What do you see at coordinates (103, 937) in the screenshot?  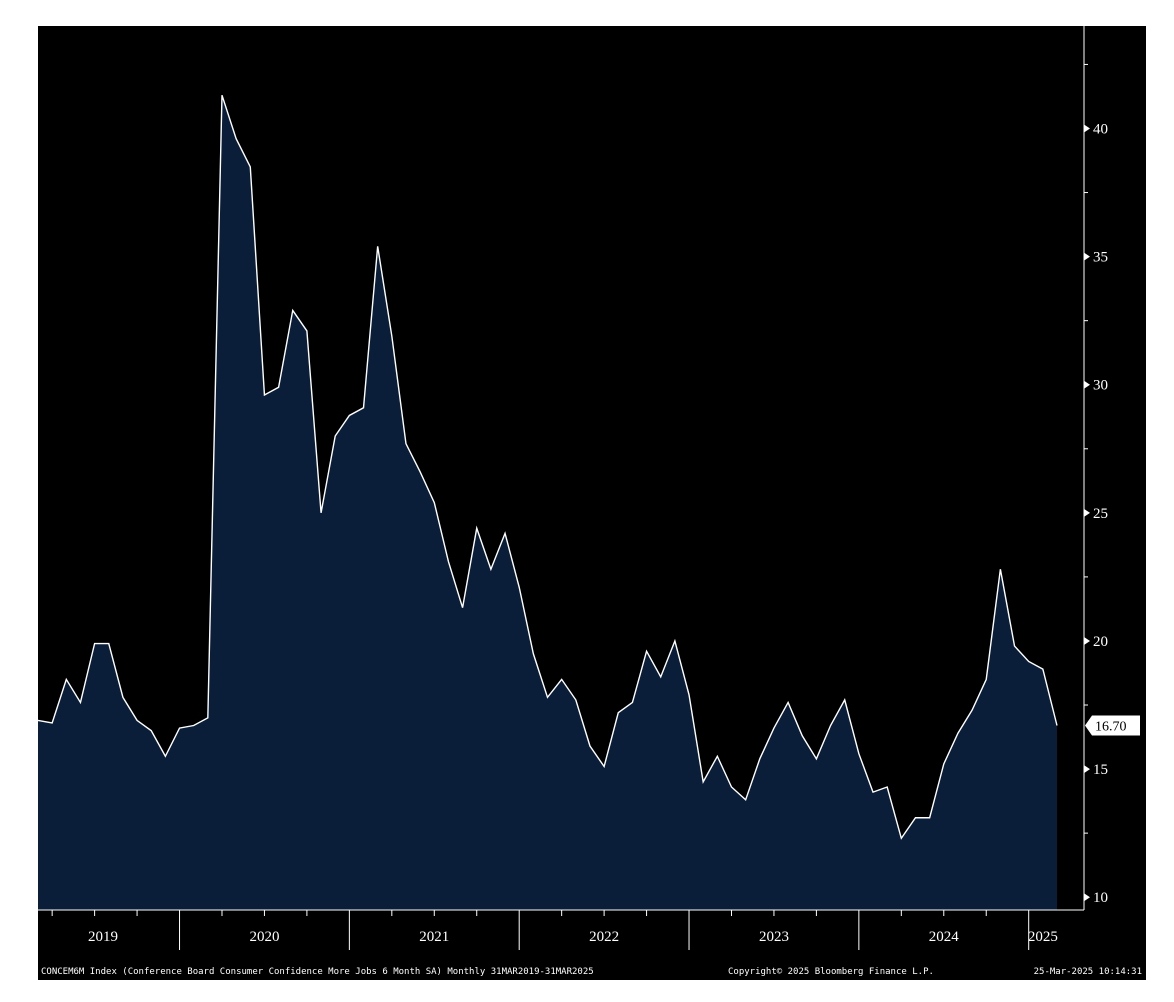 I see `x-tick-label: 2019` at bounding box center [103, 937].